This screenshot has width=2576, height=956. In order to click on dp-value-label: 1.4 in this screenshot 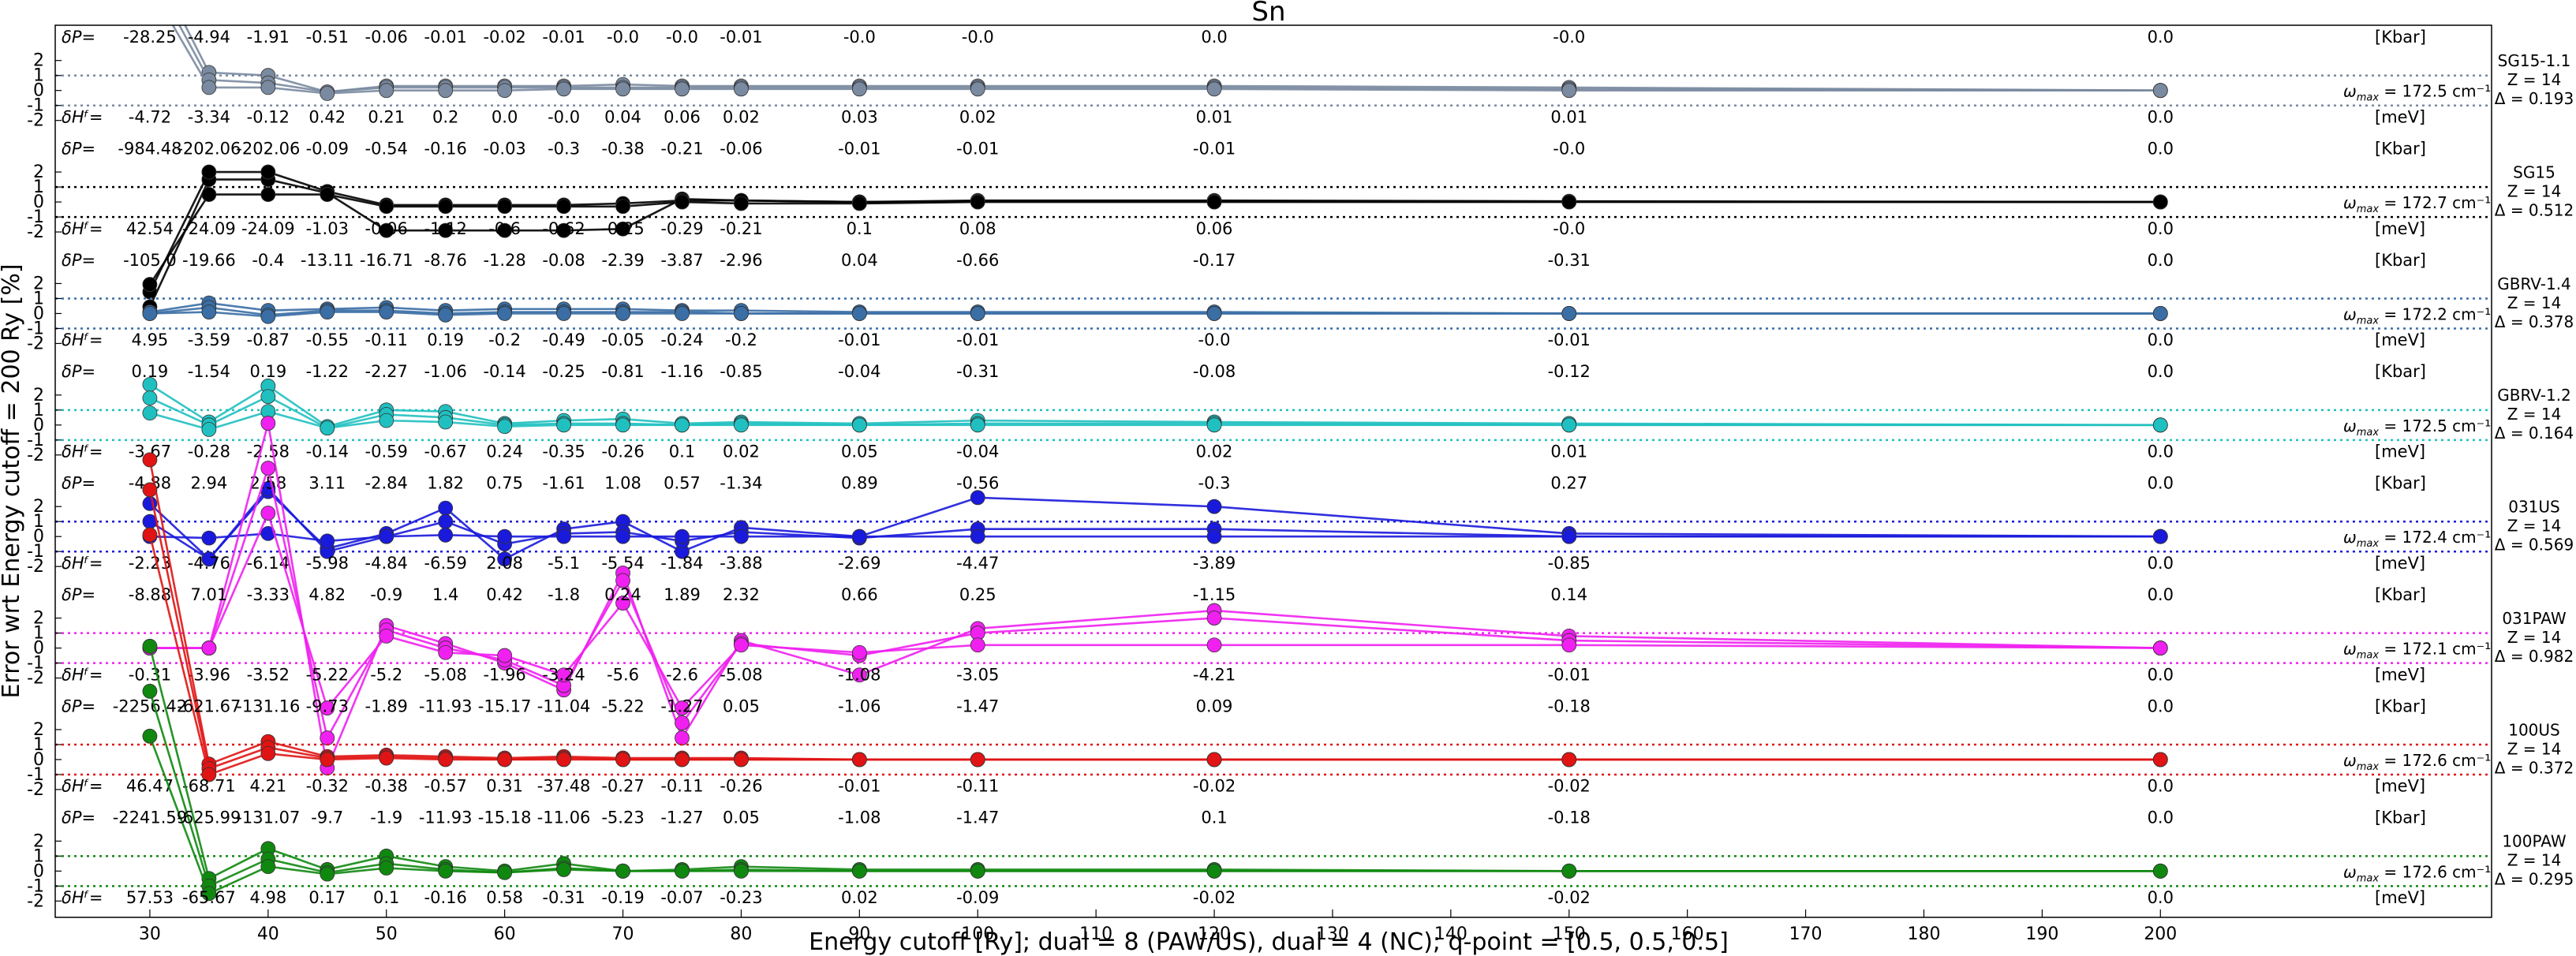, I will do `click(445, 594)`.